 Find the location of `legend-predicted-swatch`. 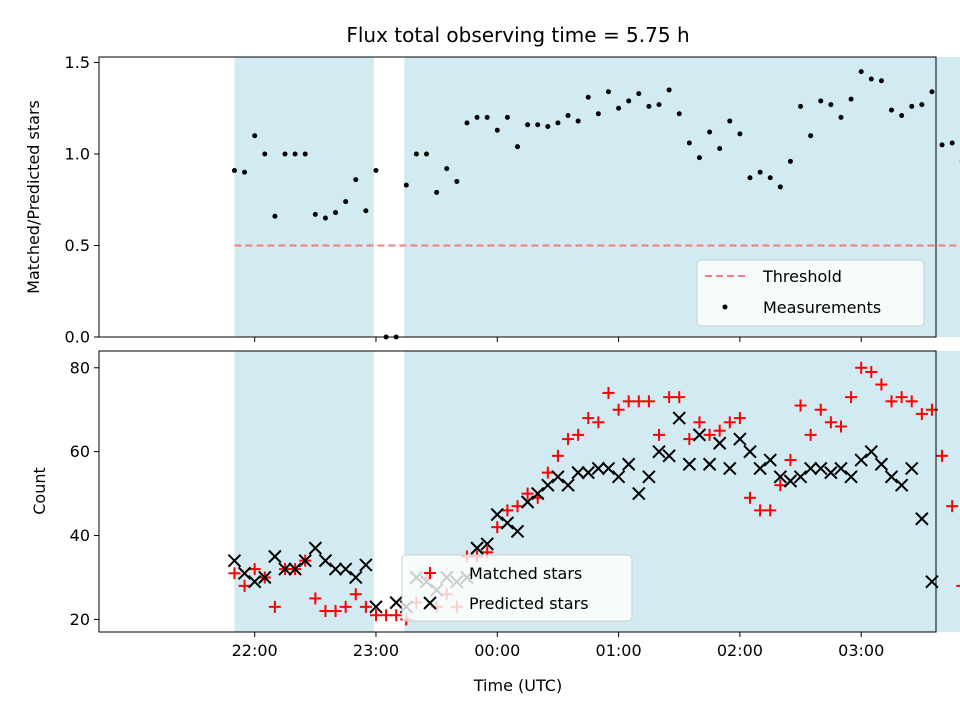

legend-predicted-swatch is located at coordinates (430, 603).